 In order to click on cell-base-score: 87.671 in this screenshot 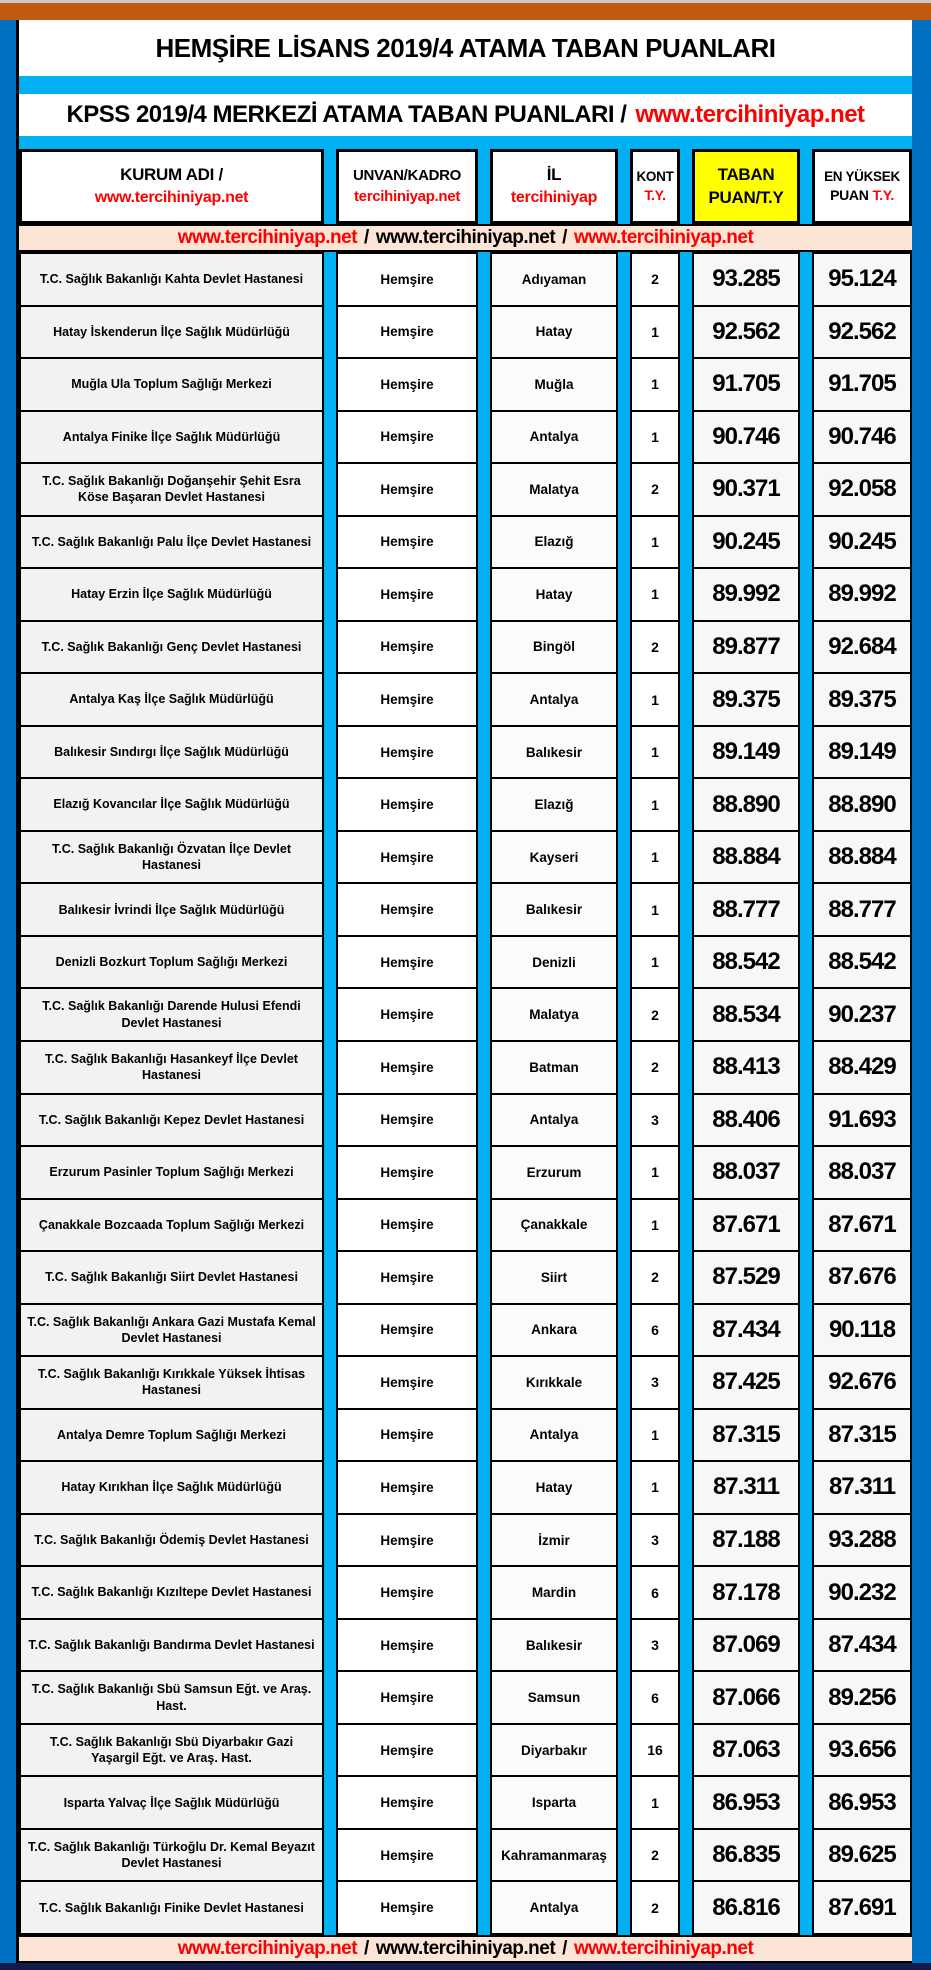, I will do `click(746, 1225)`.